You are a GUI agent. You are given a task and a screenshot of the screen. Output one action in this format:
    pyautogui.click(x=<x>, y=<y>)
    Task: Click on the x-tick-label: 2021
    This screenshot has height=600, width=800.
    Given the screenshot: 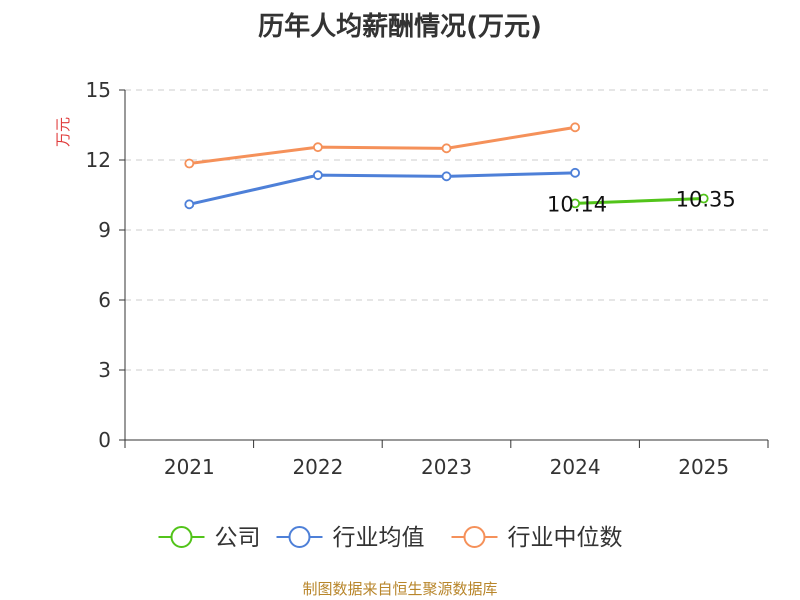 What is the action you would take?
    pyautogui.click(x=189, y=467)
    